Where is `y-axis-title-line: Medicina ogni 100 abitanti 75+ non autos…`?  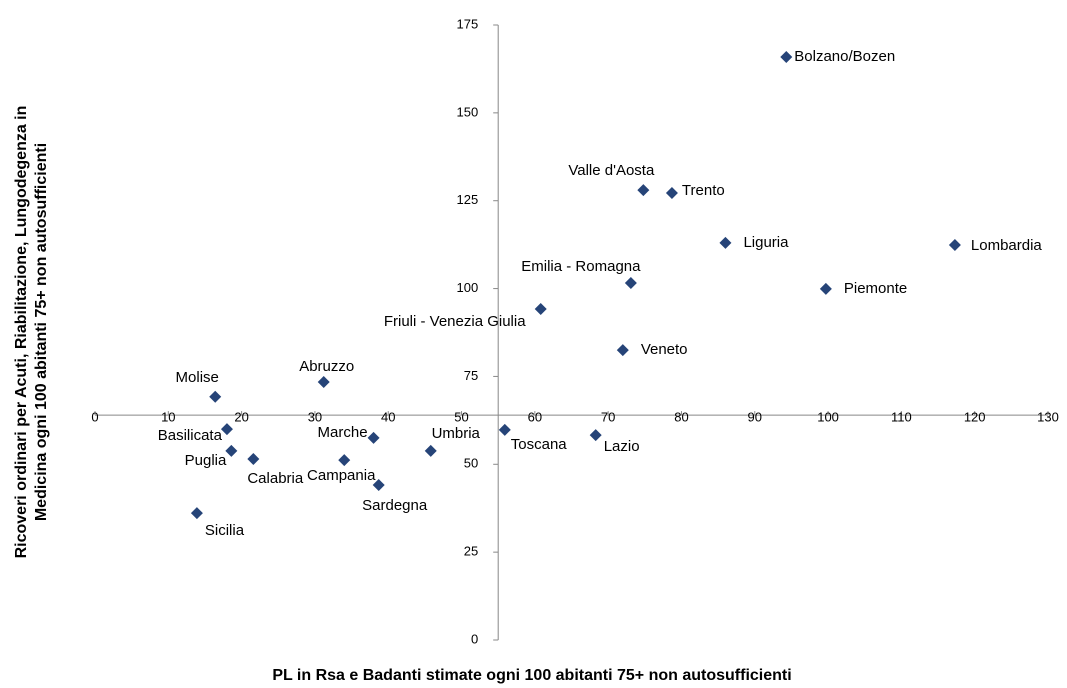 y-axis-title-line: Medicina ogni 100 abitanti 75+ non autos… is located at coordinates (41, 332).